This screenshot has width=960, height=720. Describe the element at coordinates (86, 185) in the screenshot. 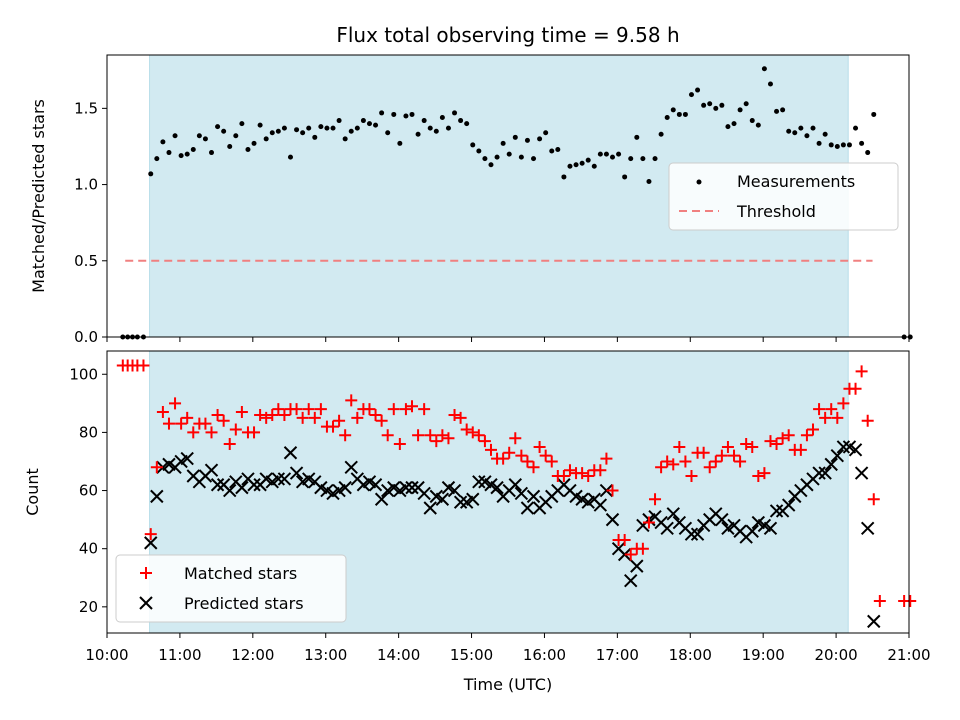

I see `top-y-tick-label: 1.0` at that location.